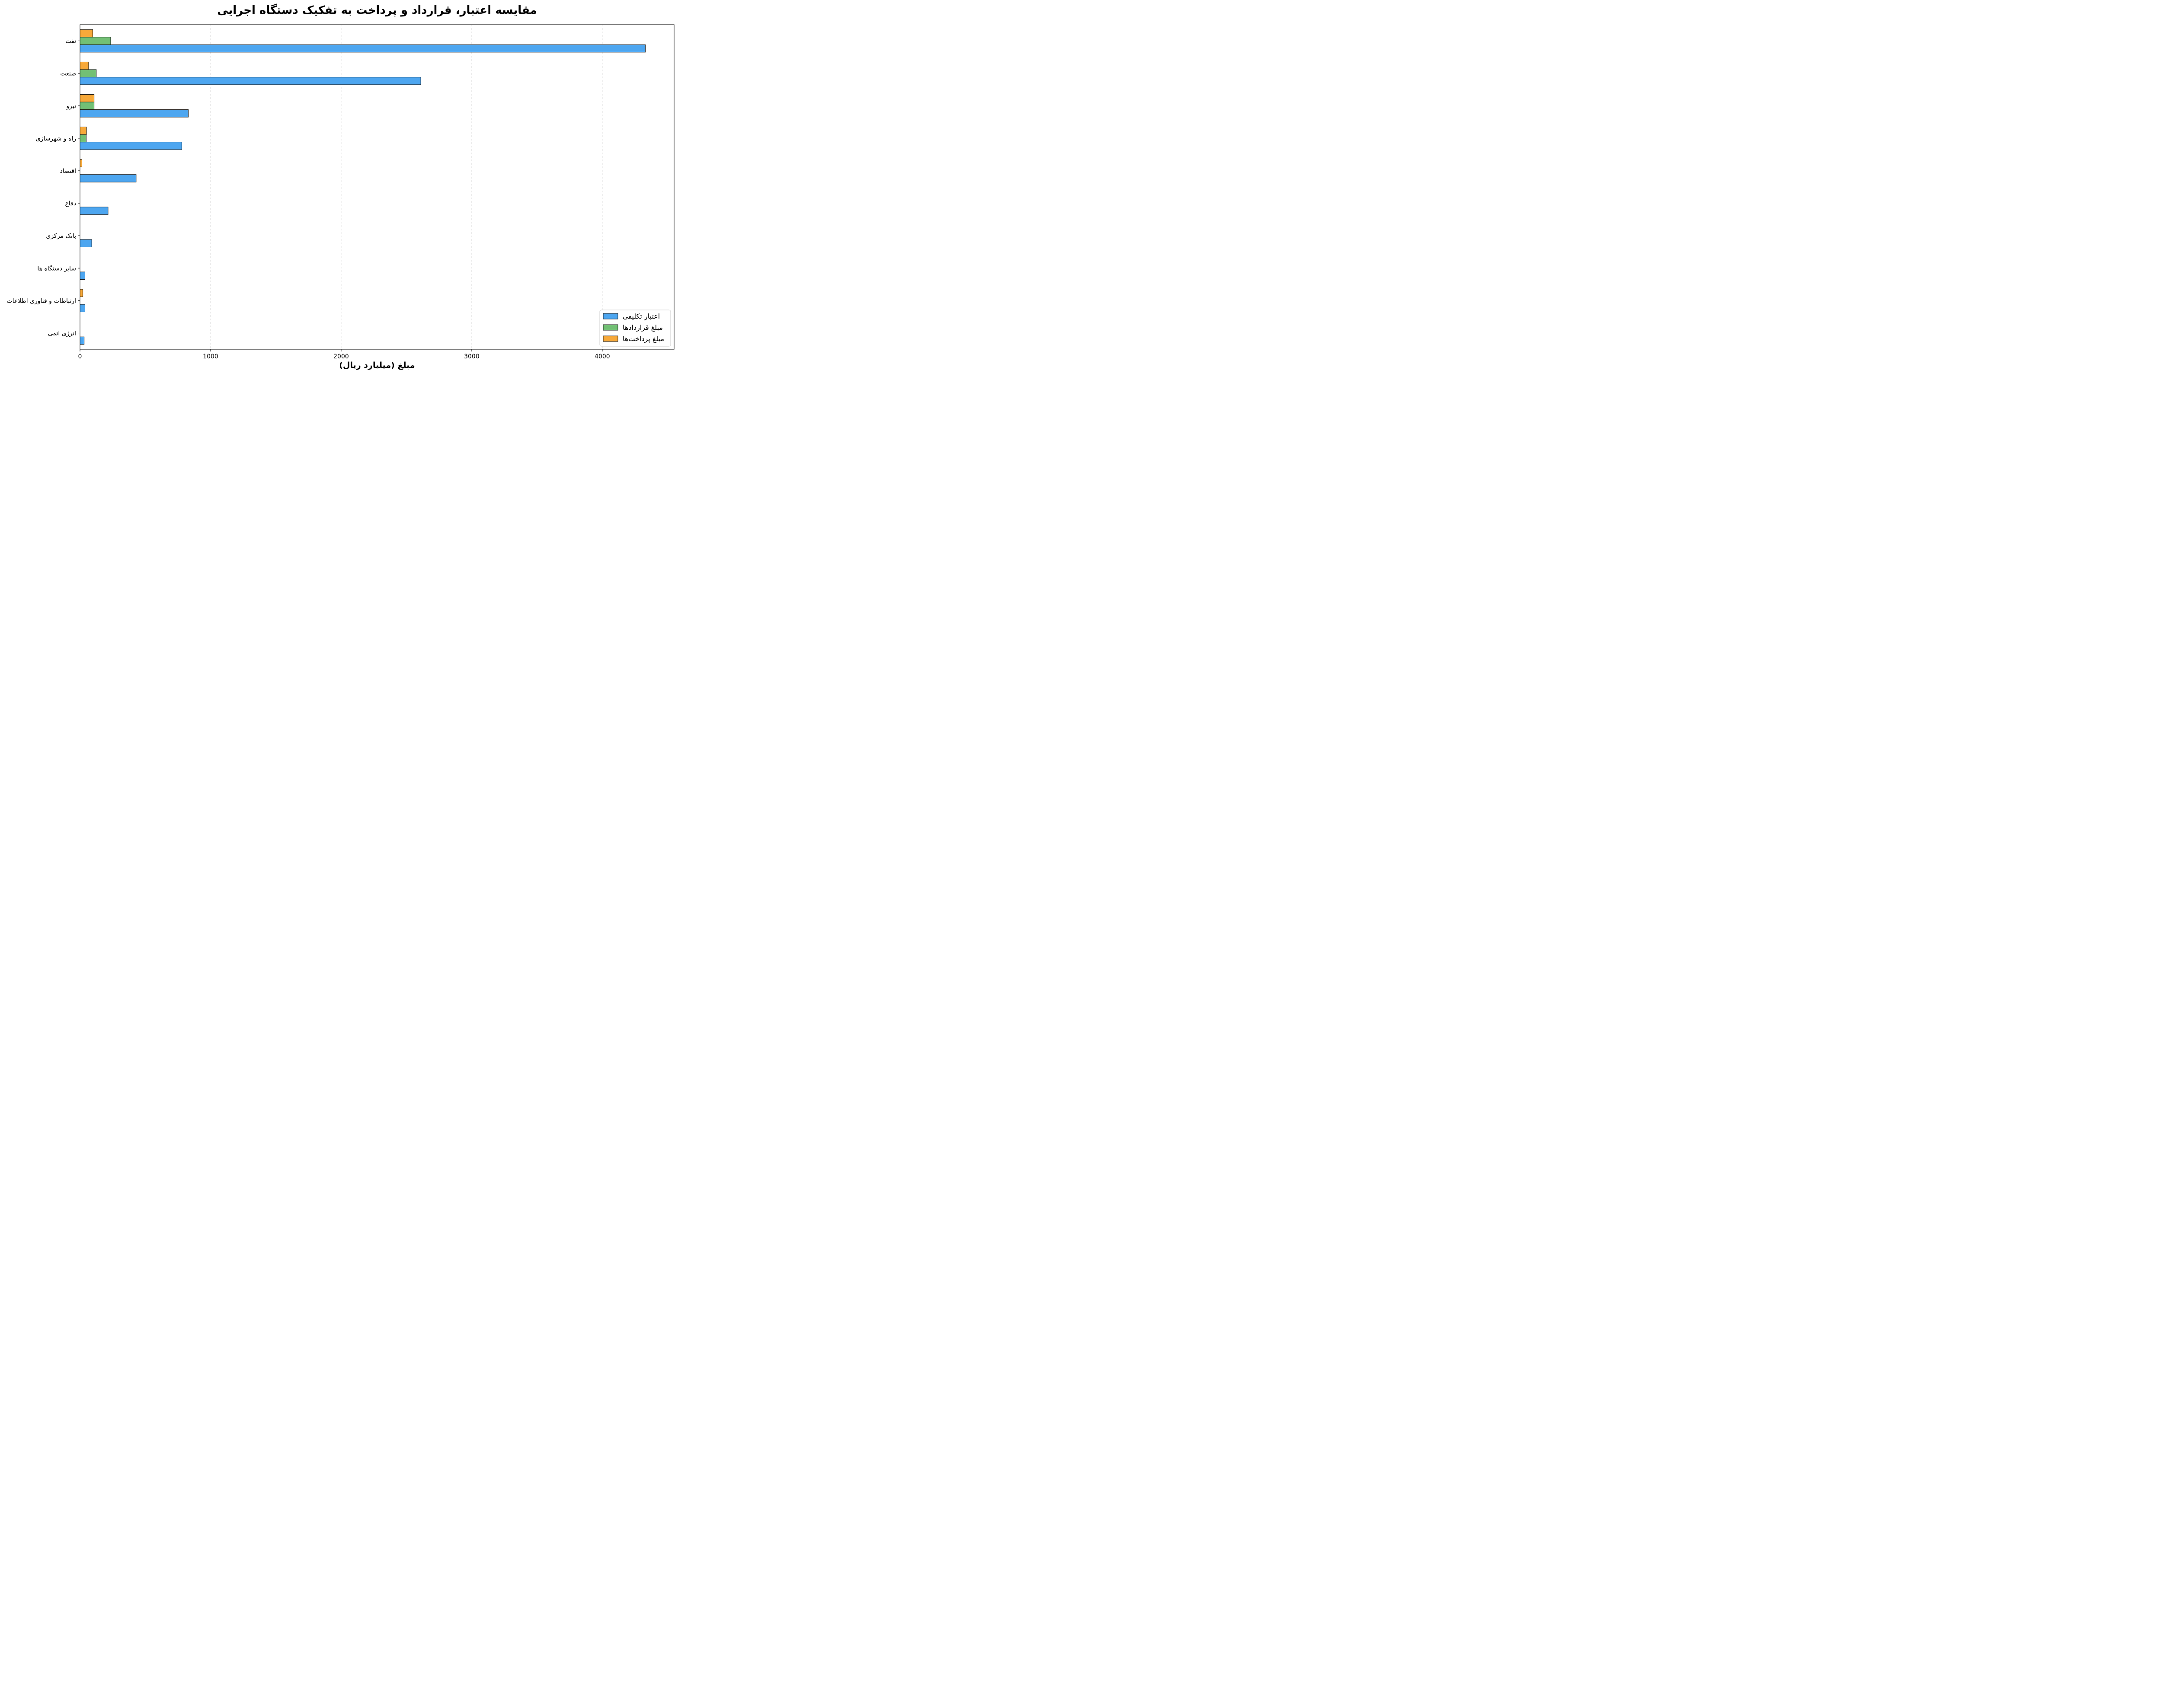 The image size is (2162, 1708). I want to click on y-tick-label: سایر دستگاه ها, so click(56, 268).